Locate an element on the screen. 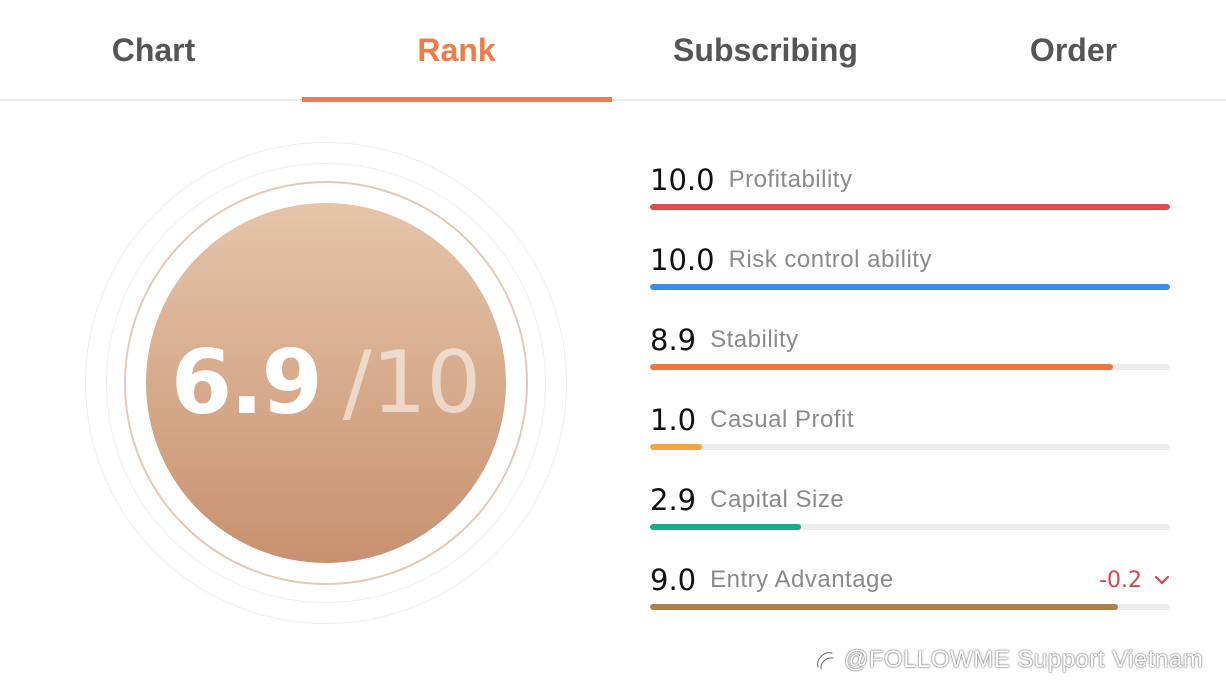 The height and width of the screenshot is (700, 1226). watermark: @FOLLOWME Support Vietnam is located at coordinates (1007, 660).